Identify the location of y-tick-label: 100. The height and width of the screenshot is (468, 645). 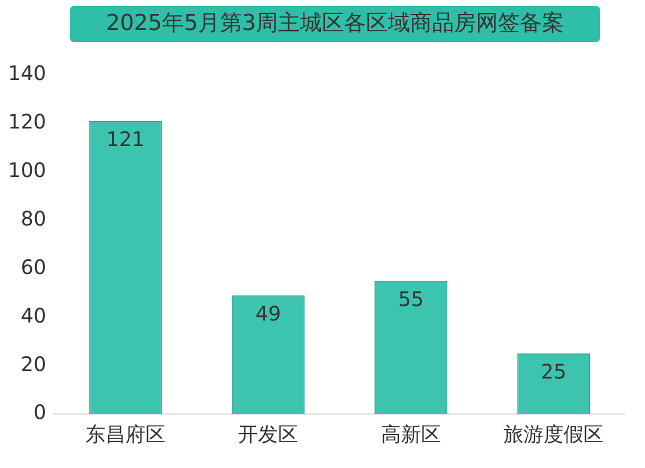
(27, 170).